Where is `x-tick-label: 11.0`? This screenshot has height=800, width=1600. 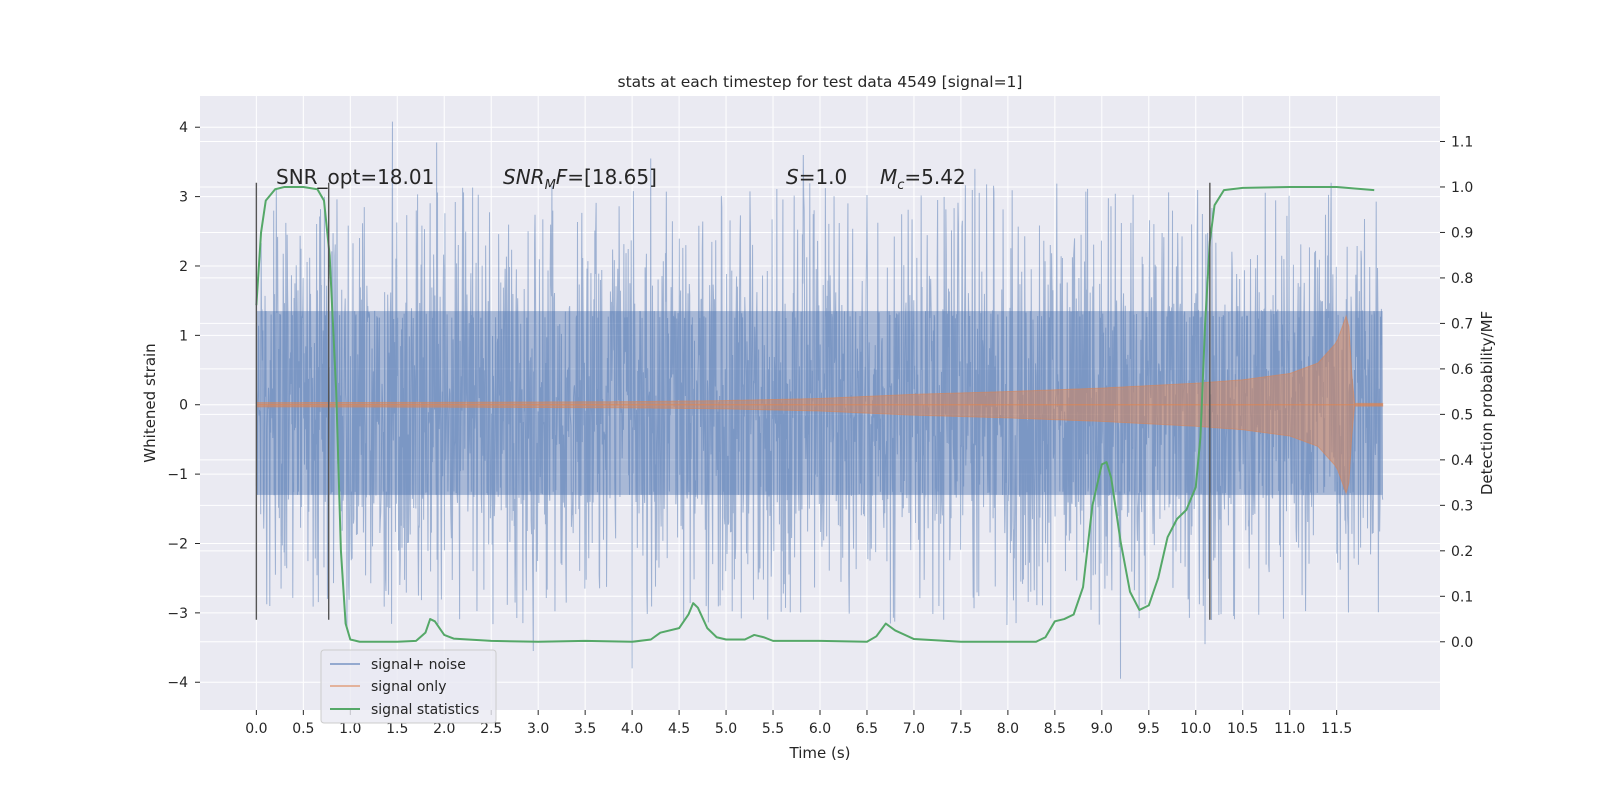 x-tick-label: 11.0 is located at coordinates (1289, 729).